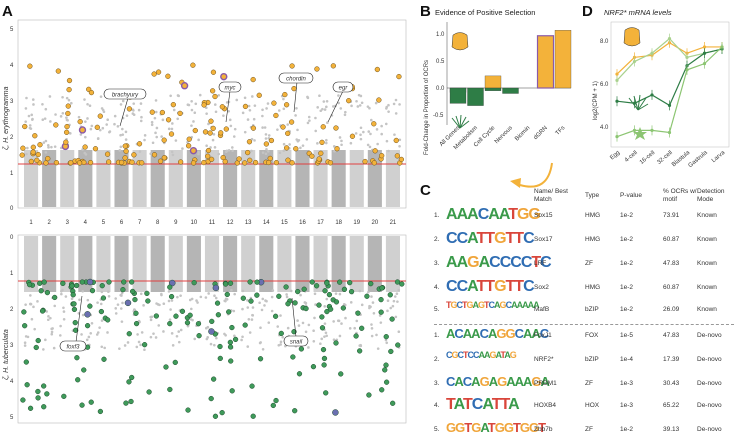  I want to click on motif-name: PRDM1, so click(545, 383).